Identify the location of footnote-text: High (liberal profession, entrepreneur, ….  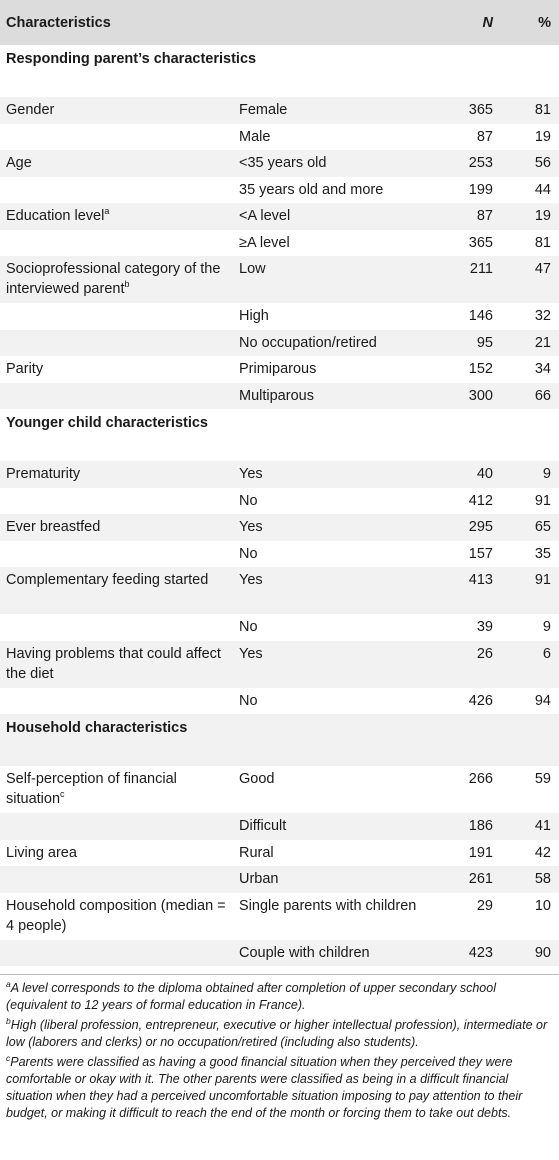
(277, 1033).